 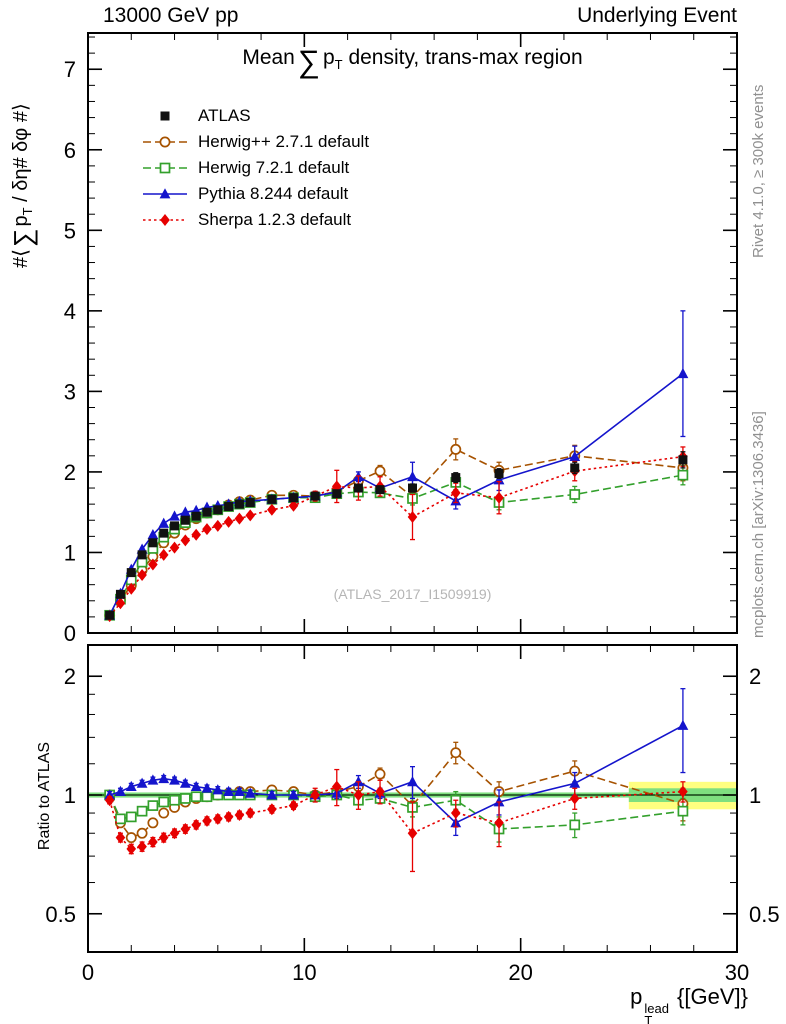 I want to click on svg-text: 10, so click(x=304, y=972).